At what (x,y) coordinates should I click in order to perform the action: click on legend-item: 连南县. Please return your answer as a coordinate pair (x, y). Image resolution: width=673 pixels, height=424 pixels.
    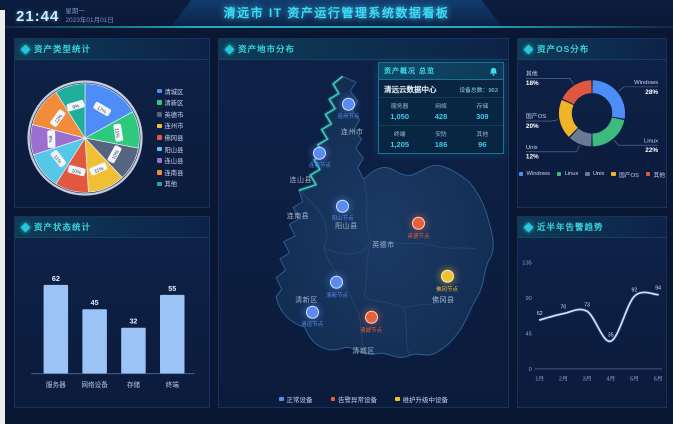
    Looking at the image, I should click on (170, 172).